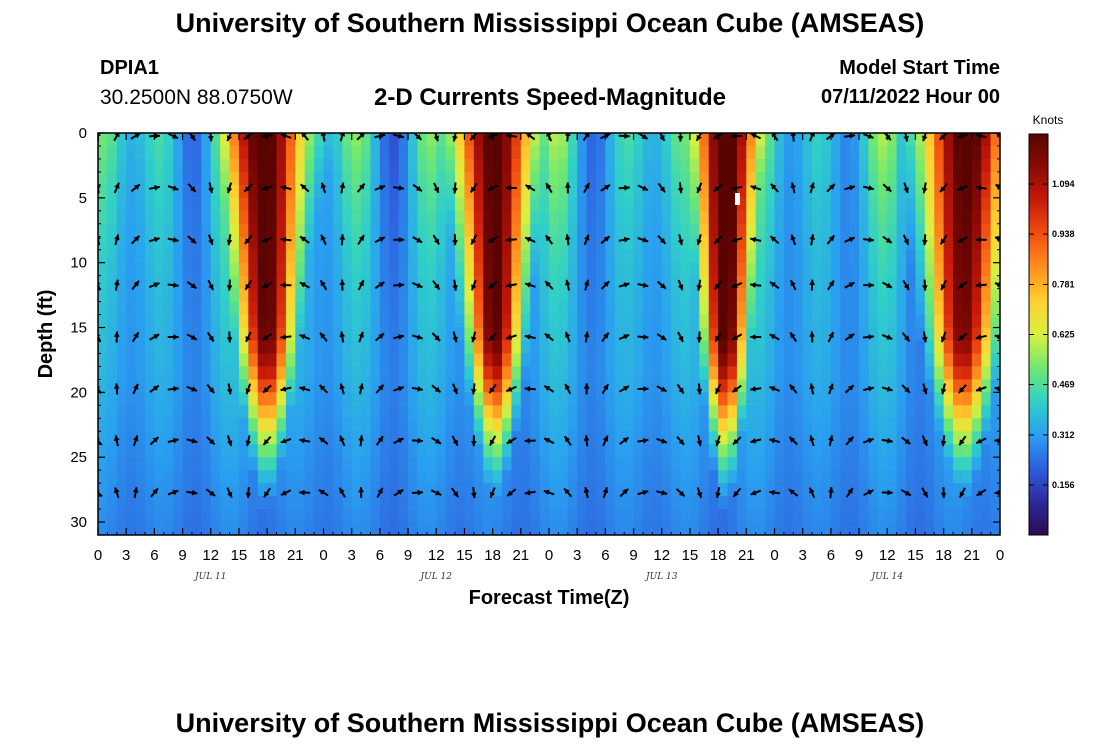 This screenshot has width=1100, height=750. Describe the element at coordinates (887, 555) in the screenshot. I see `x-tick-label: 12` at that location.